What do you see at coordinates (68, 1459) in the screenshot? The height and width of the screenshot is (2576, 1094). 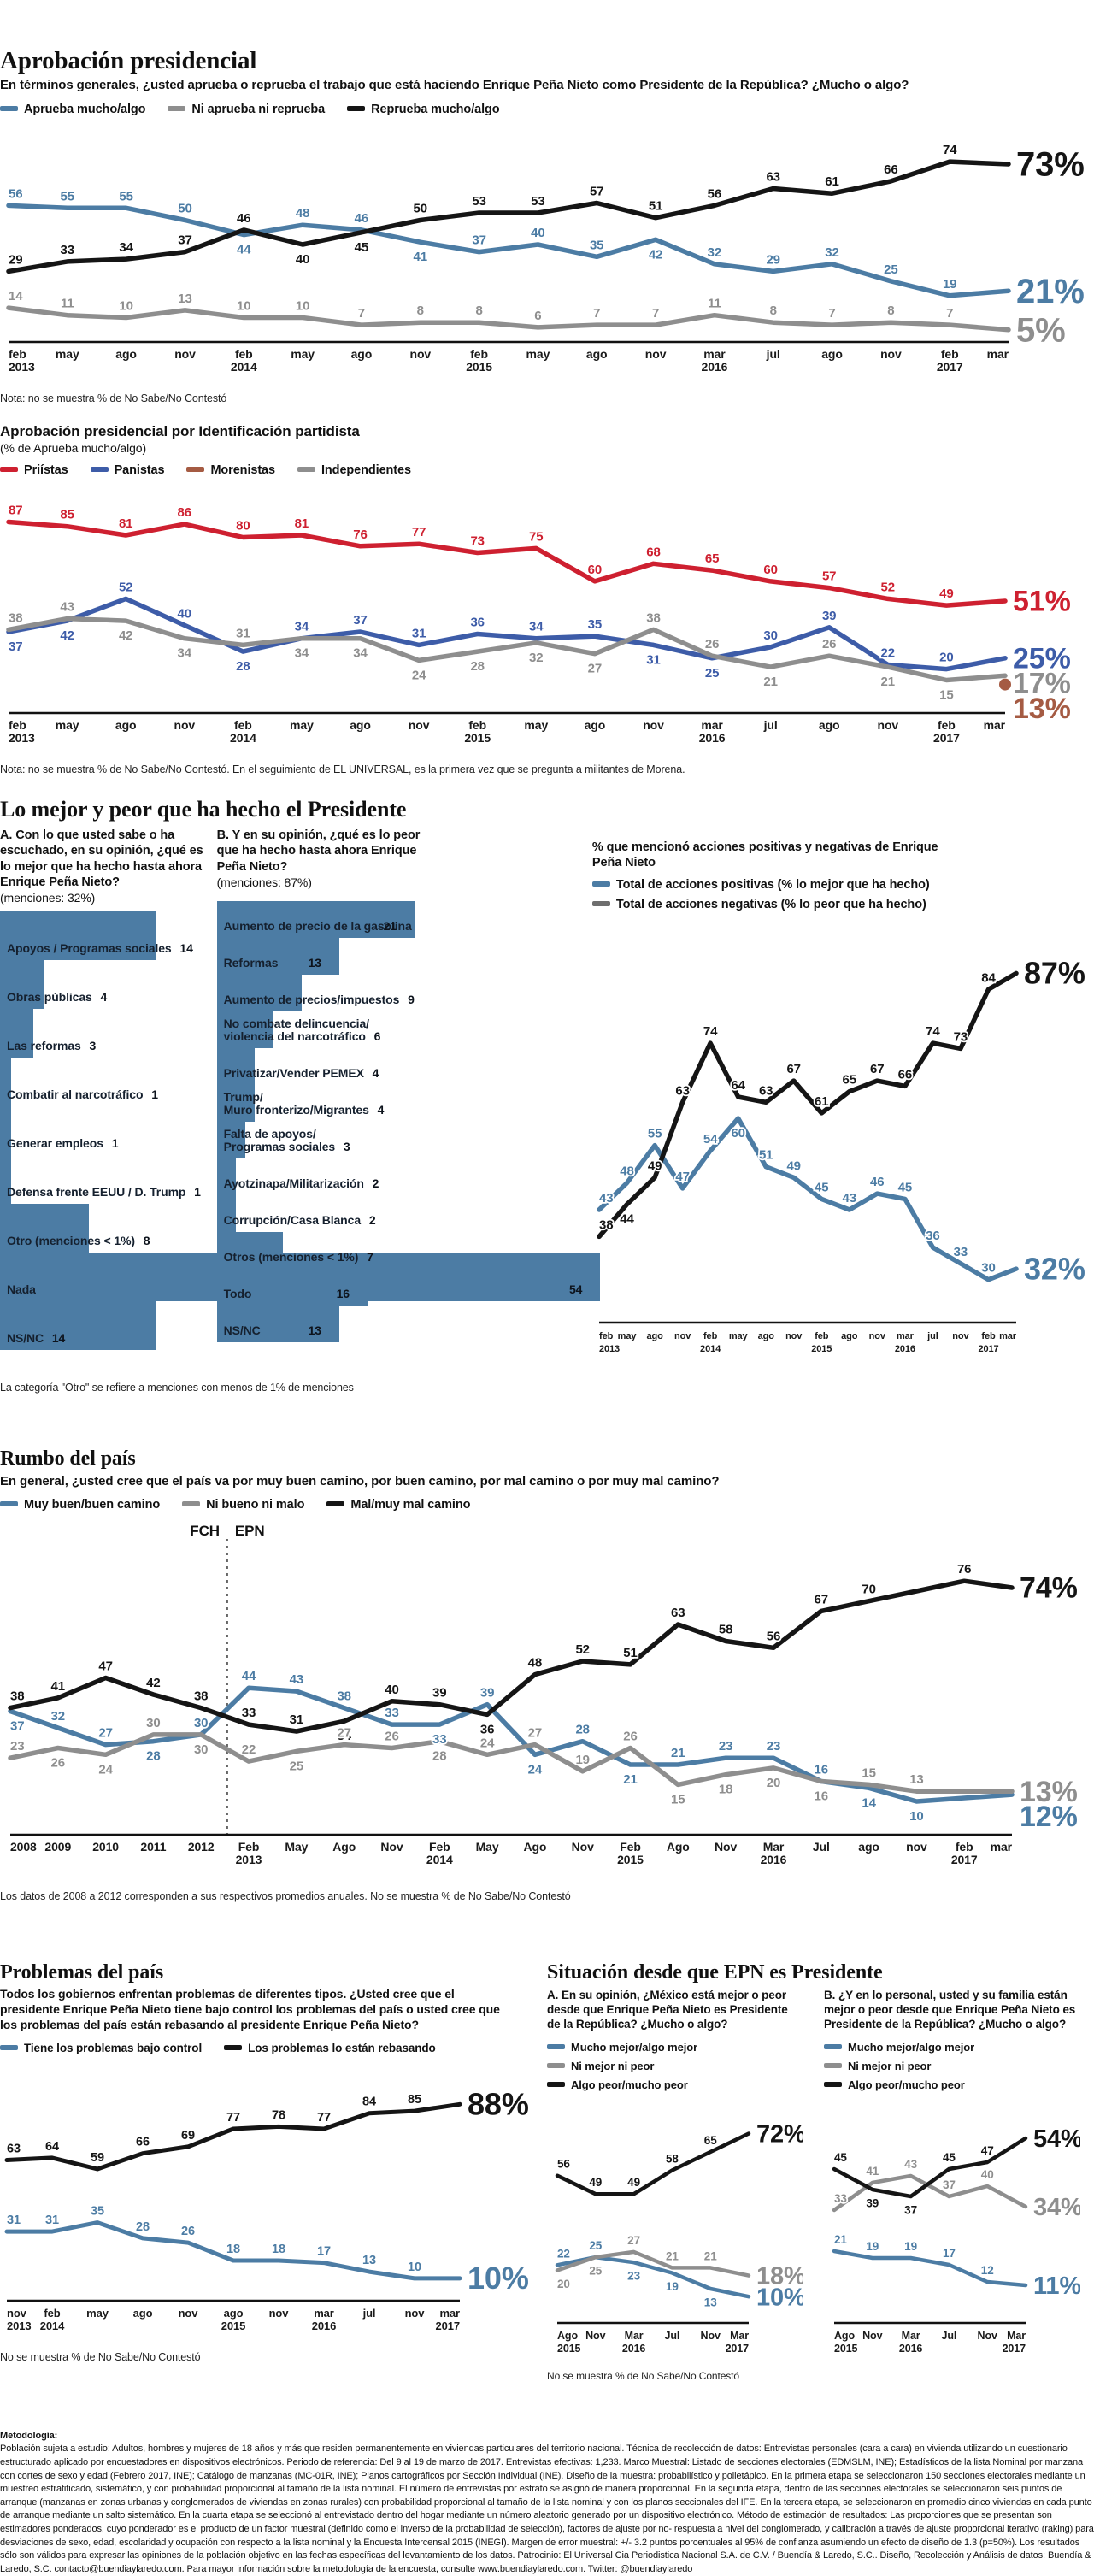 I see `section-title-rumbo: Rumbo del país` at bounding box center [68, 1459].